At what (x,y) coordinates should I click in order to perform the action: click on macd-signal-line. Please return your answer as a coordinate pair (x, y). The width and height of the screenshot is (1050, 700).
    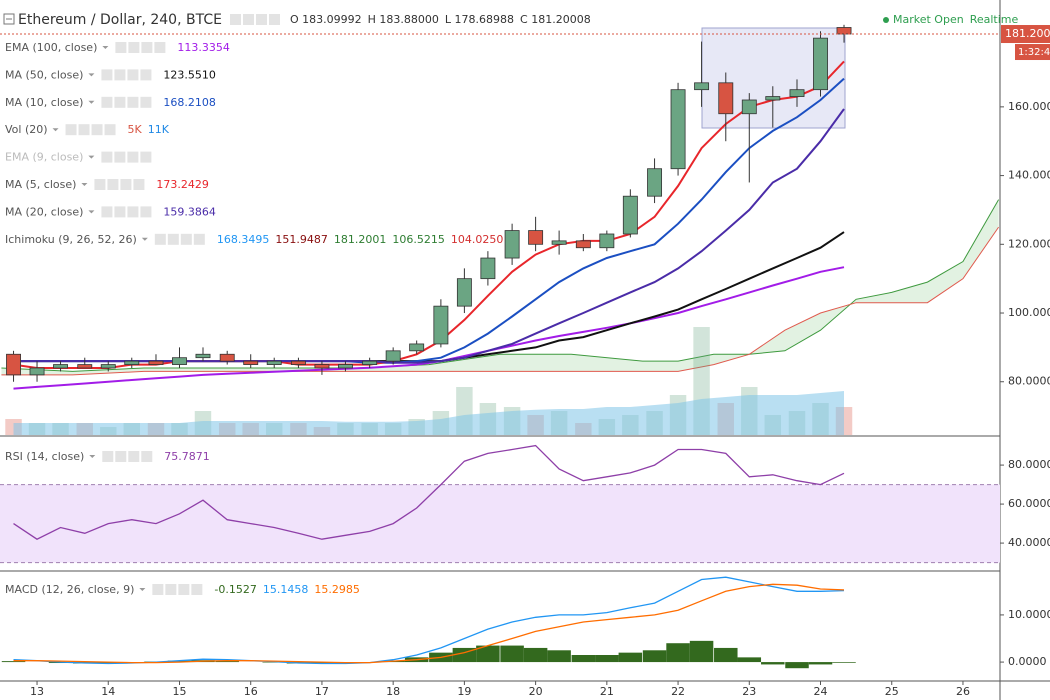
    Looking at the image, I should click on (429, 623).